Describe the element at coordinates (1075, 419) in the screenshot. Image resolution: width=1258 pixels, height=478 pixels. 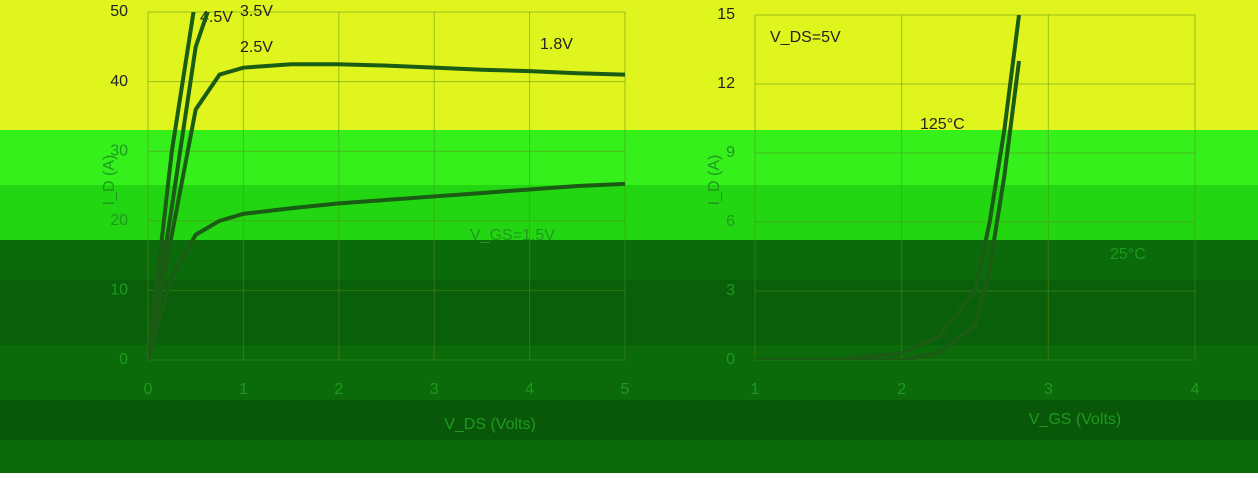
I see `x-axis-title: V_GS (Volts)` at that location.